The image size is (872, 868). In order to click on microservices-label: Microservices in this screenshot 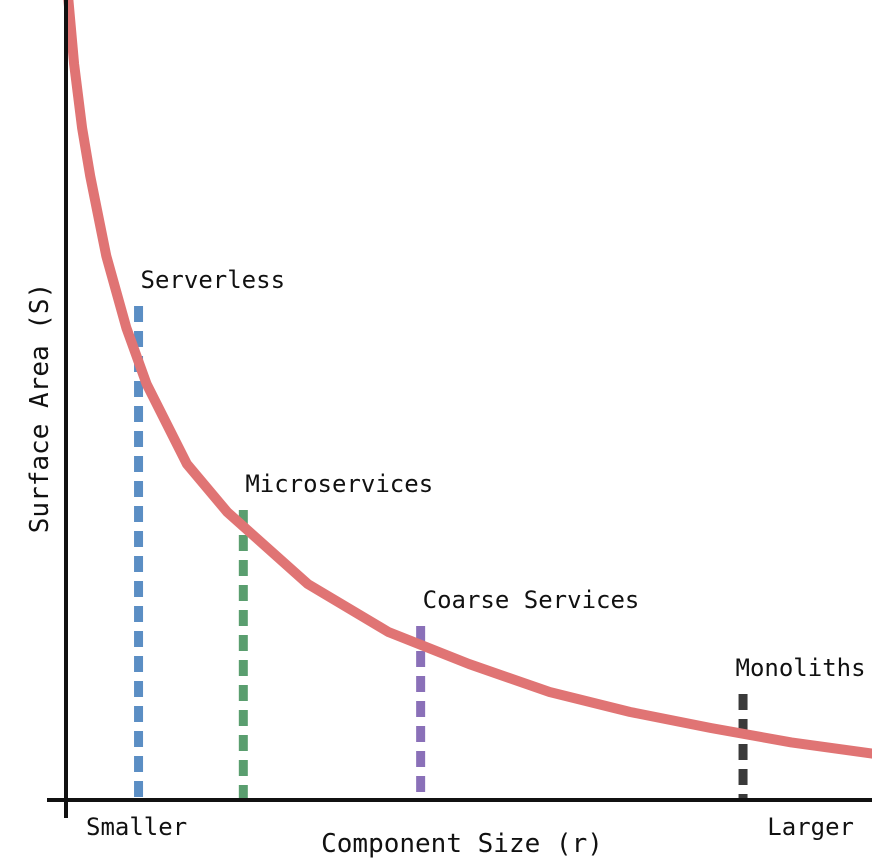, I will do `click(339, 484)`.